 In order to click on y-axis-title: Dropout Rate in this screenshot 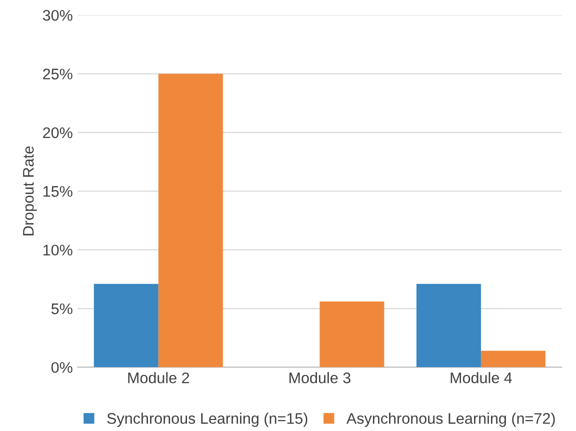, I will do `click(30, 191)`.